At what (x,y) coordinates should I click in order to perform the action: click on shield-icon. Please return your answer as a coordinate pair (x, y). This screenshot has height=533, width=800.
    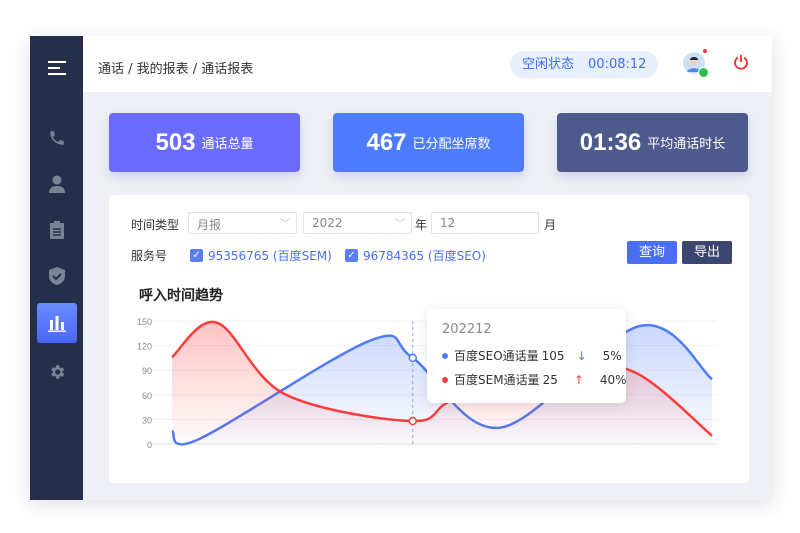
    Looking at the image, I should click on (57, 276).